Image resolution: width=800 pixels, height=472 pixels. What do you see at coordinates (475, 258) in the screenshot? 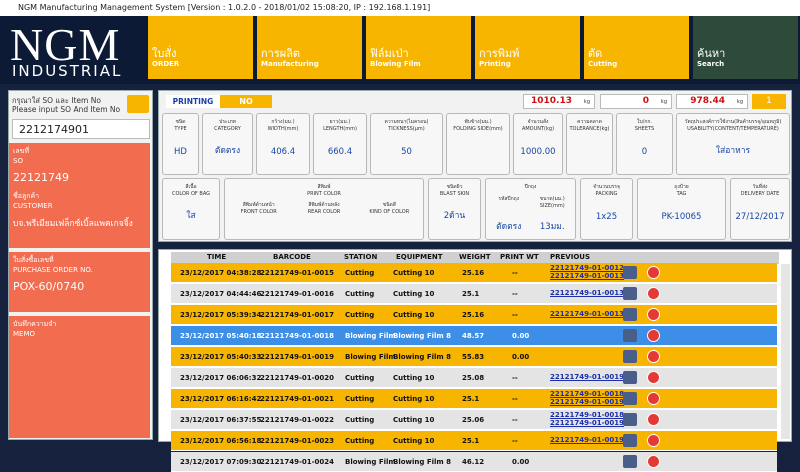
I see `table-header` at bounding box center [475, 258].